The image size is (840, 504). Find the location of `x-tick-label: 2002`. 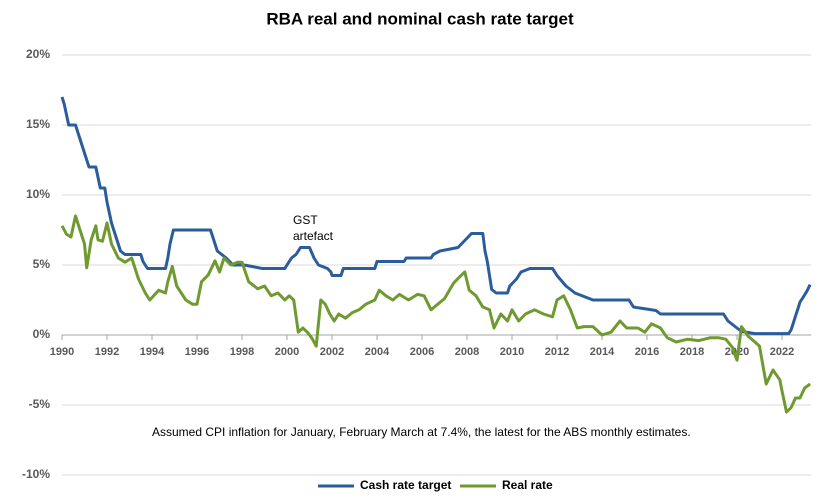

x-tick-label: 2002 is located at coordinates (332, 352).